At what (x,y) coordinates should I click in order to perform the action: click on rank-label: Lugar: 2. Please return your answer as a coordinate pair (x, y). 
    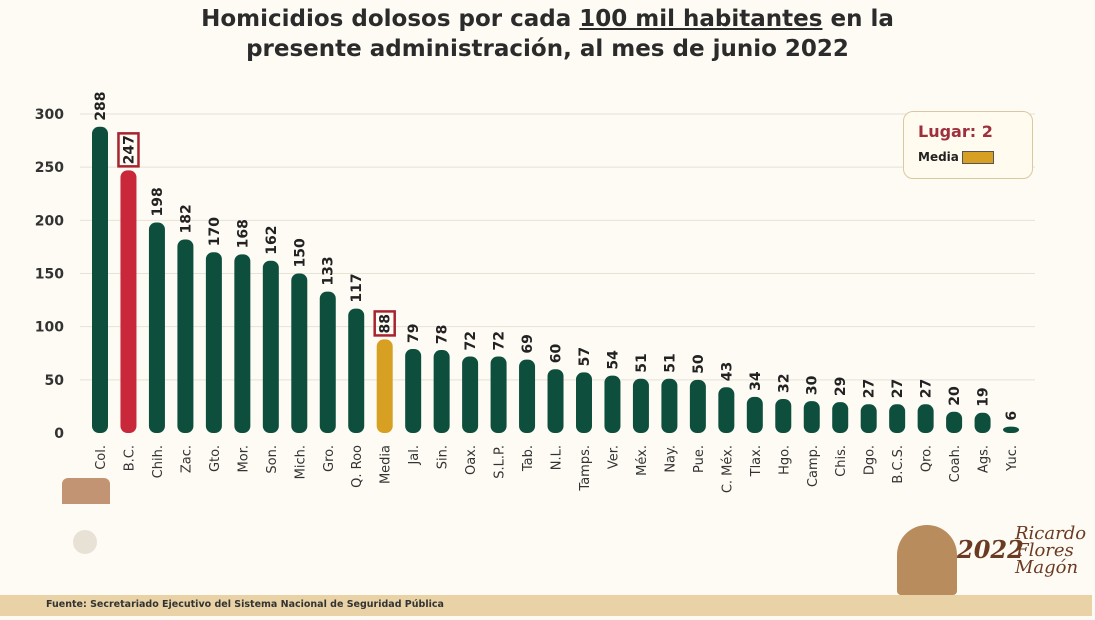
    Looking at the image, I should click on (955, 131).